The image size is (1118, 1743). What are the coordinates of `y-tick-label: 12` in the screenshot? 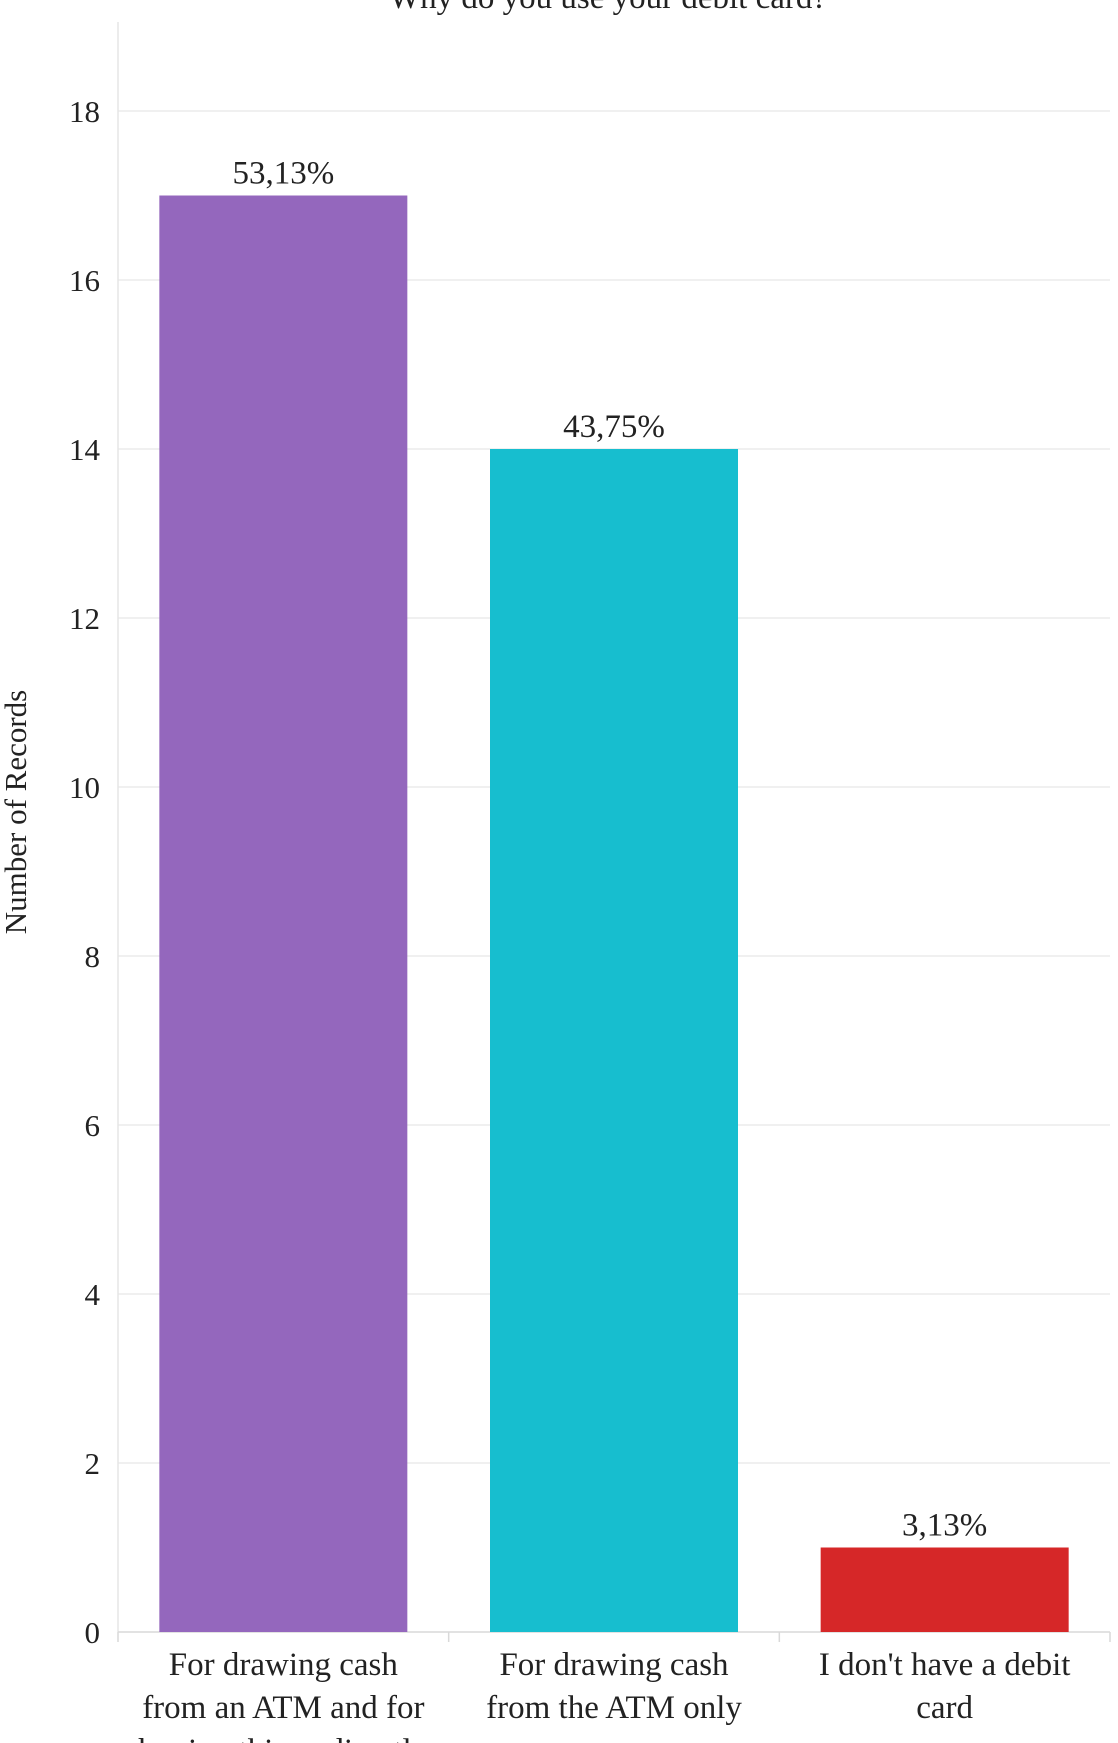 It's located at (84, 618).